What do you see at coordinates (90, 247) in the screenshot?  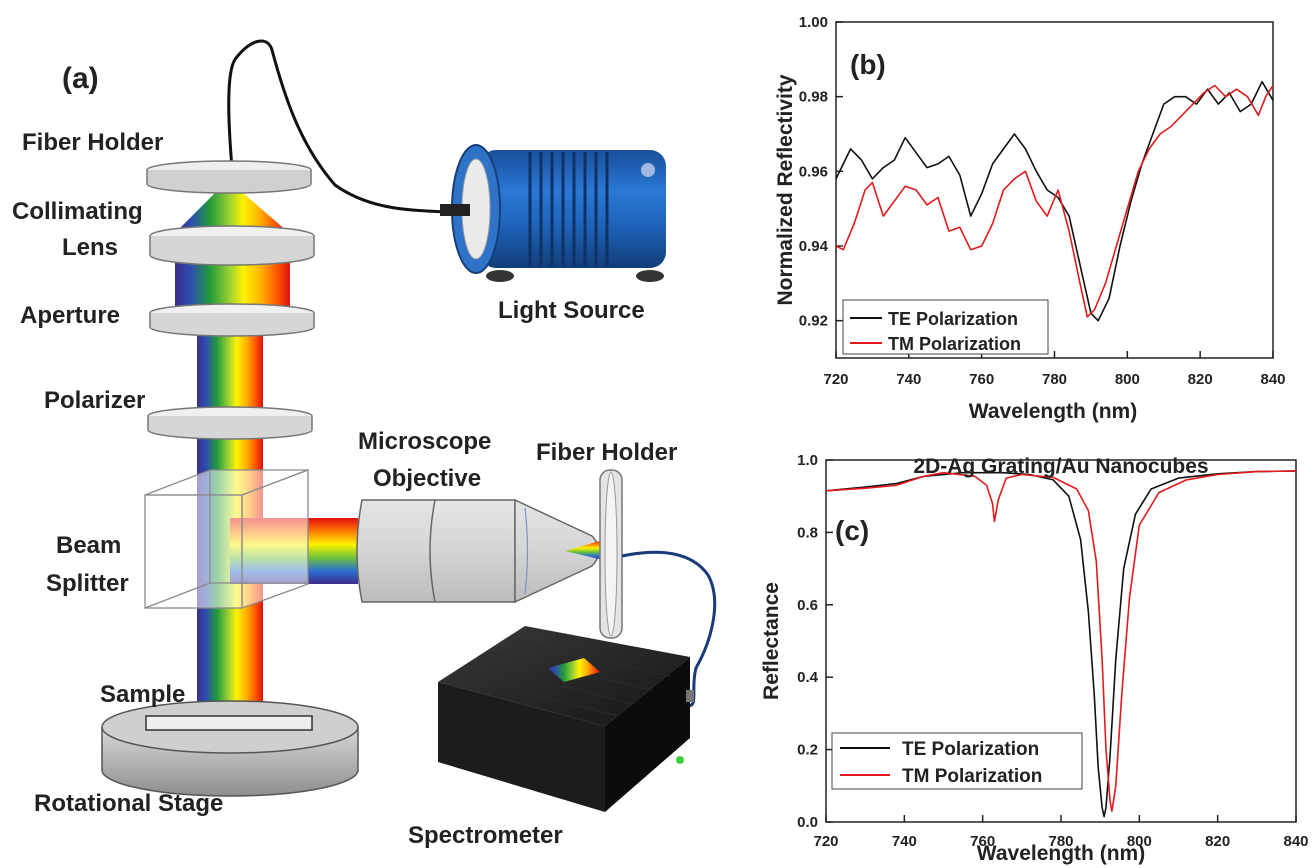 I see `label-lens: Lens` at bounding box center [90, 247].